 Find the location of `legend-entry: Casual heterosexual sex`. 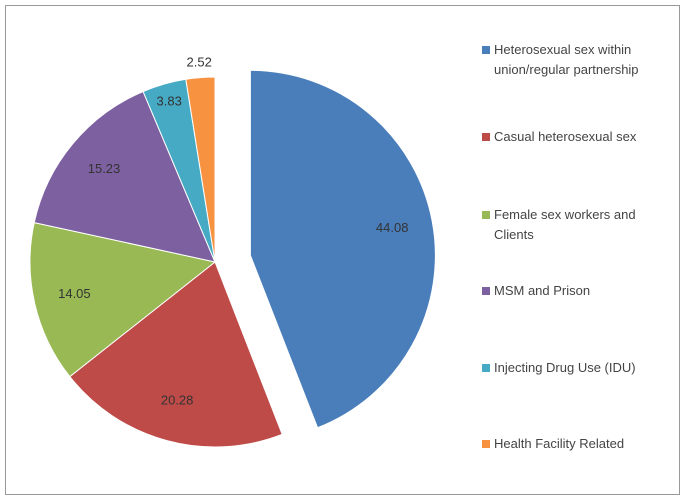

legend-entry: Casual heterosexual sex is located at coordinates (579, 137).